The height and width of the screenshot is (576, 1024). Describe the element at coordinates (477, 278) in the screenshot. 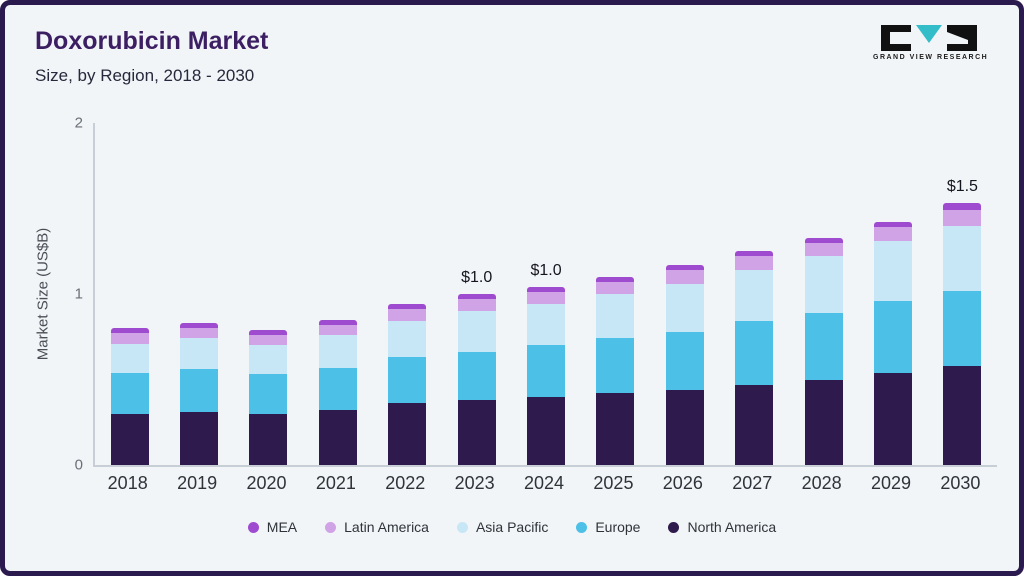

I see `bar-value-annotation: $1.0` at that location.